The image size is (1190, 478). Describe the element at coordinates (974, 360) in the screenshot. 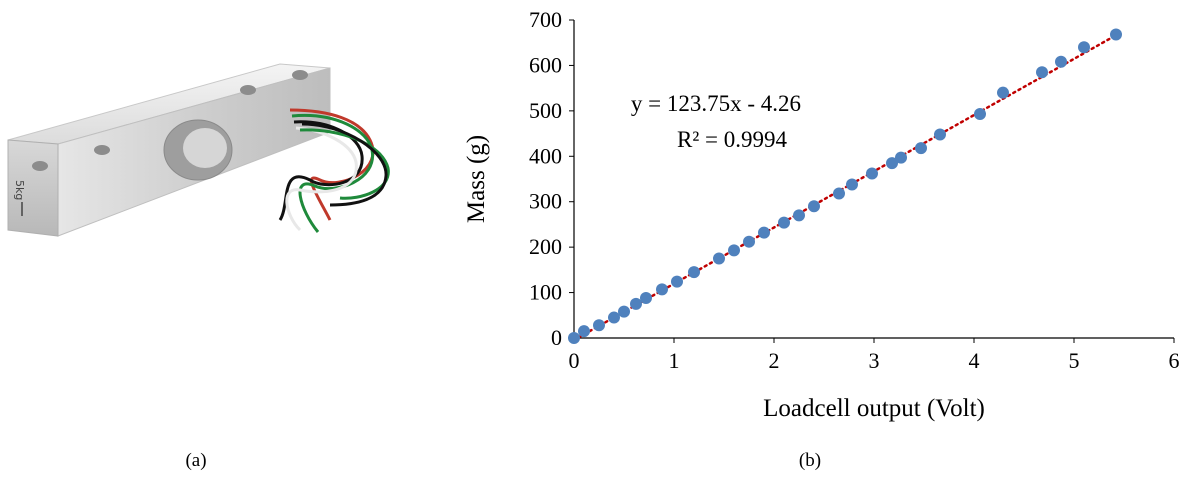

I see `x-tick-label: 4` at that location.